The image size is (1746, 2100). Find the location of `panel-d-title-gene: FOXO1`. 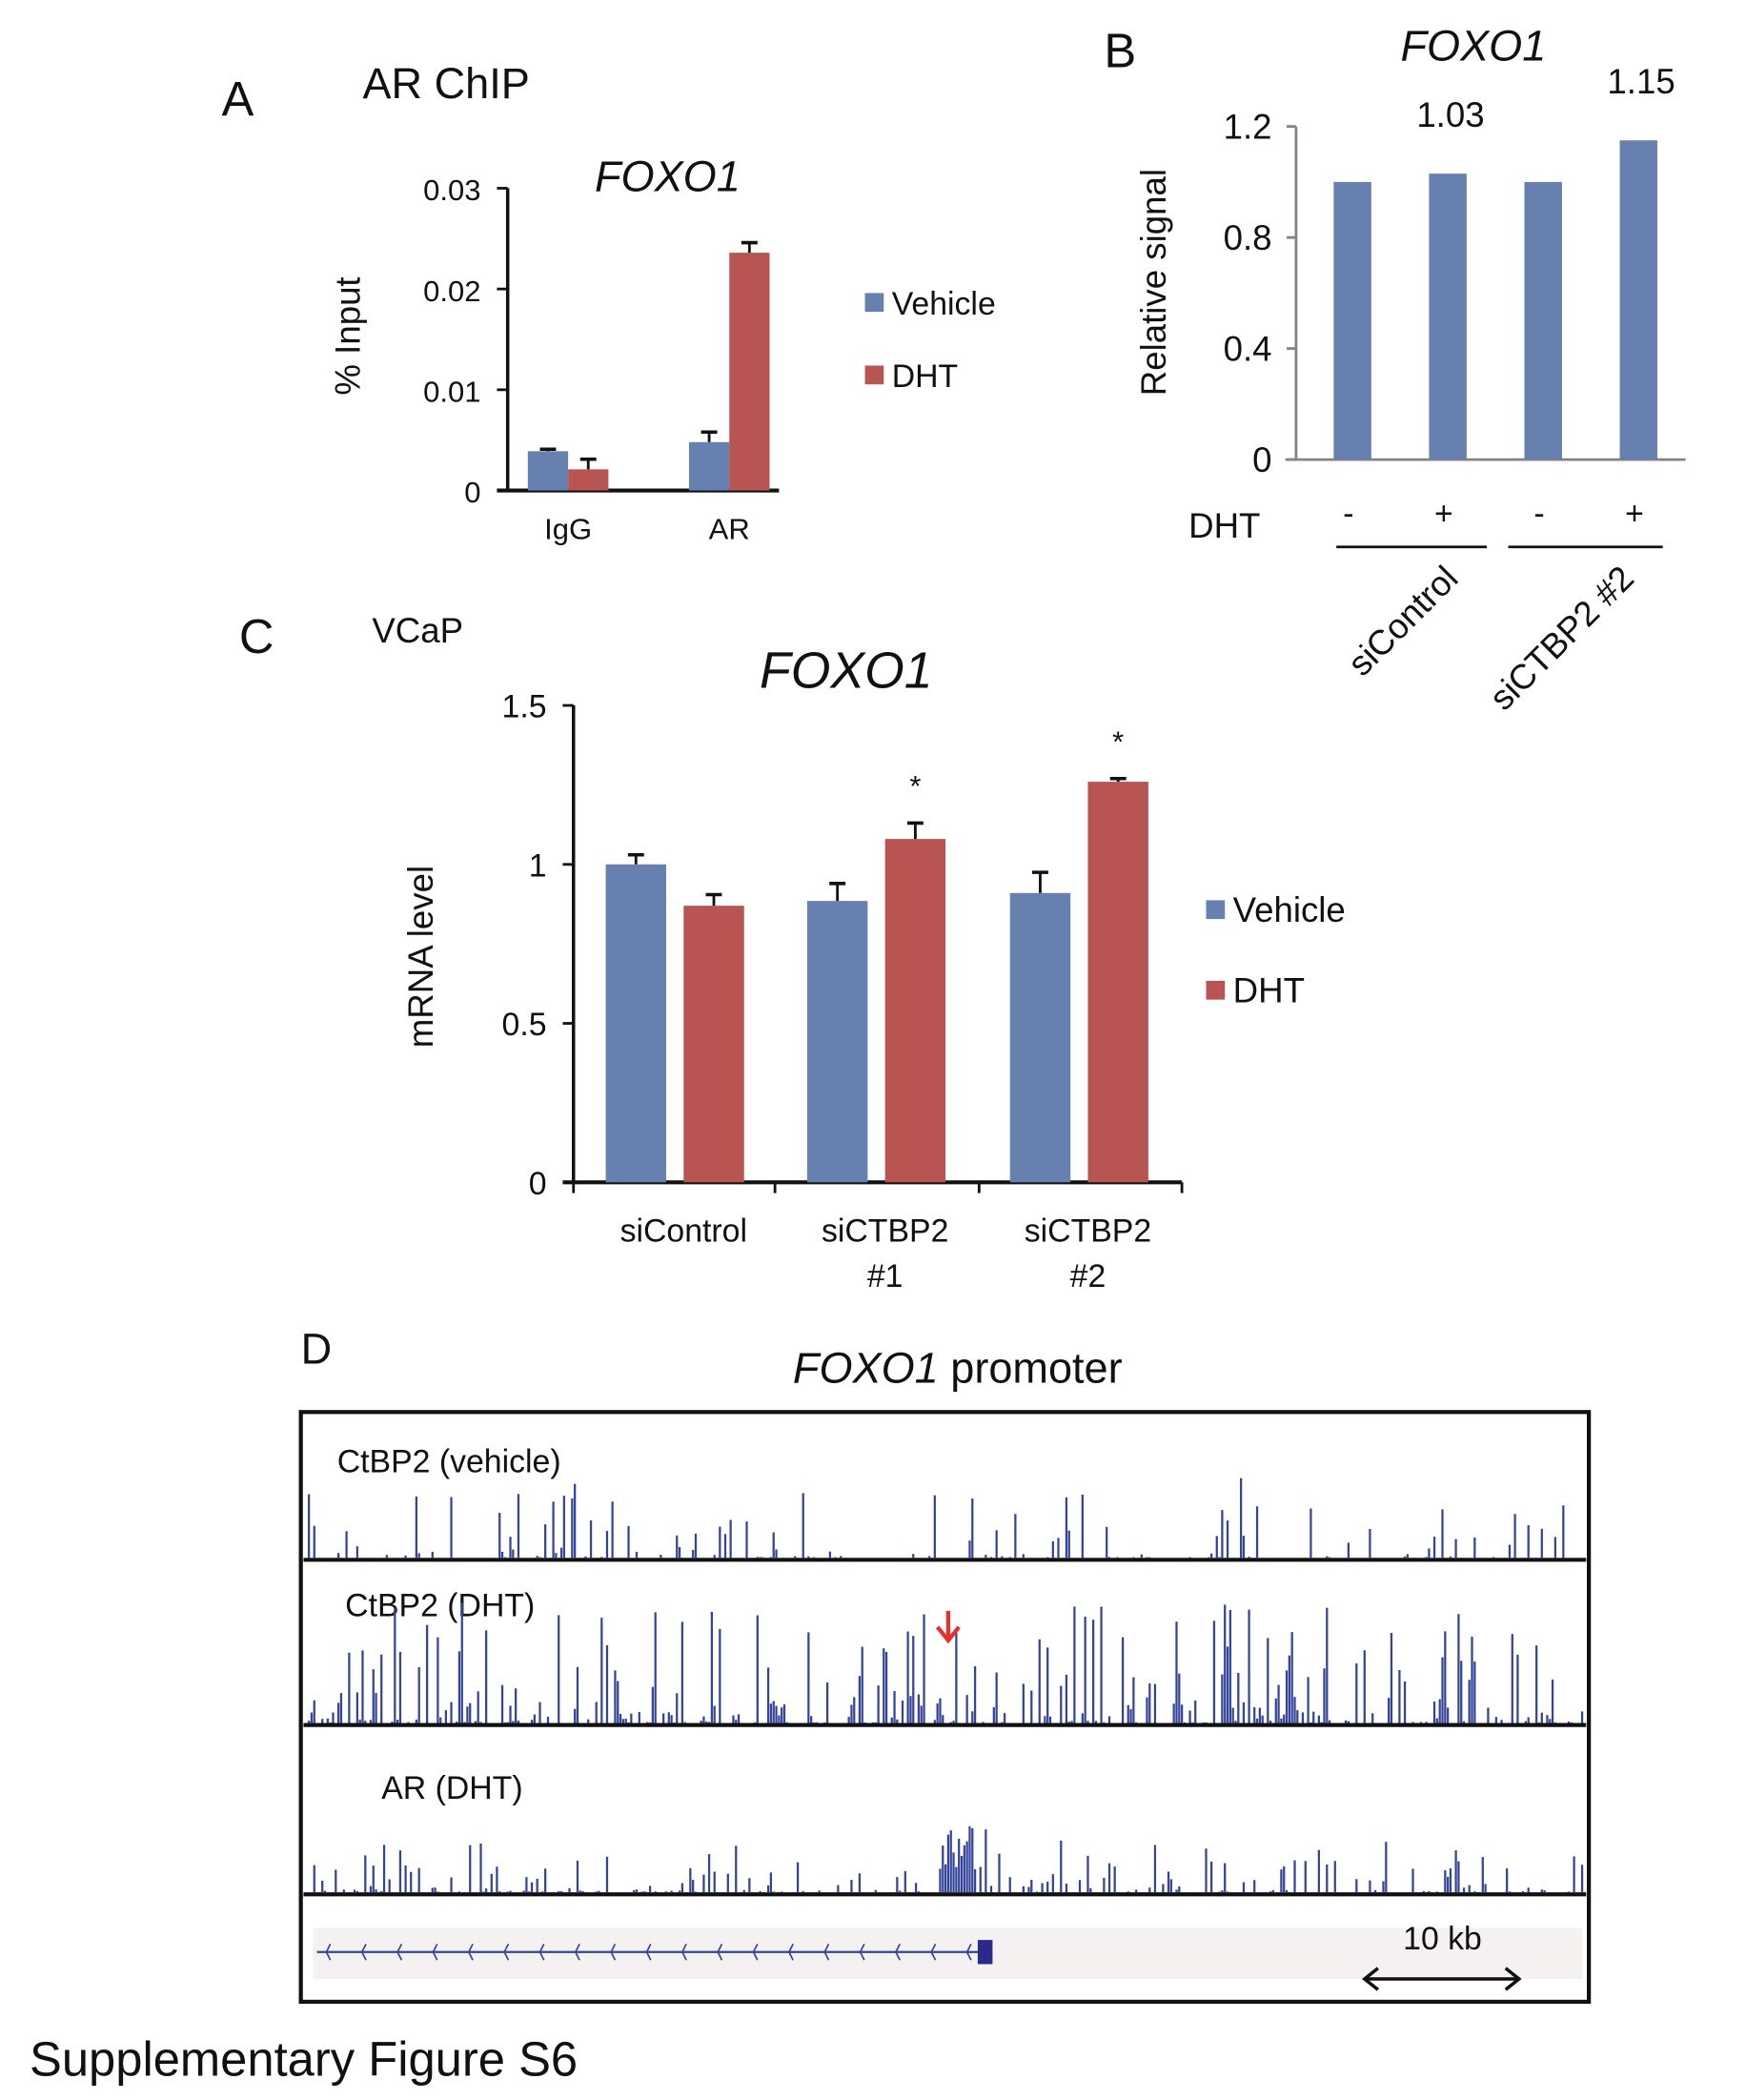

panel-d-title-gene: FOXO1 is located at coordinates (866, 1367).